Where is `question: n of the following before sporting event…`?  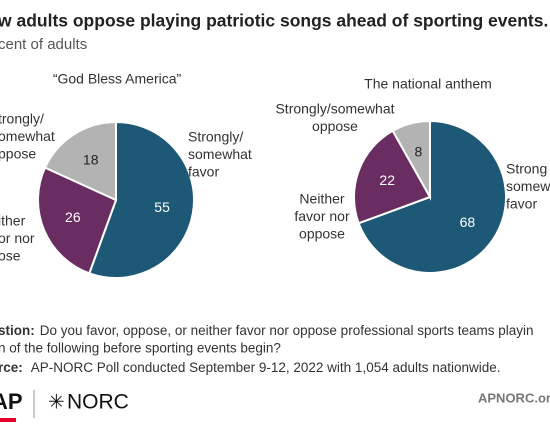 question: n of the following before sporting event… is located at coordinates (140, 348).